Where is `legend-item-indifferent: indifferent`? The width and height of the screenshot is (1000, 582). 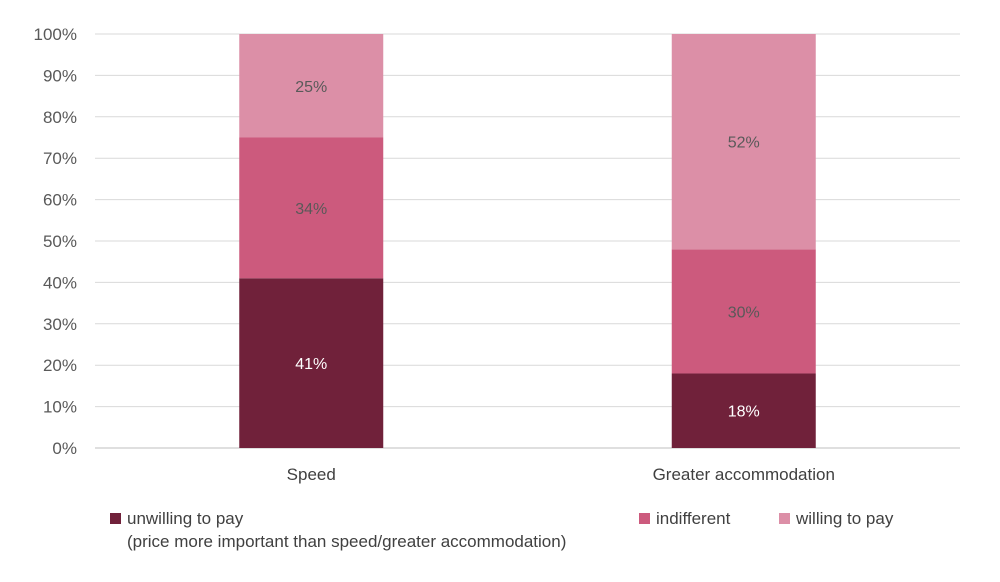 legend-item-indifferent: indifferent is located at coordinates (684, 518).